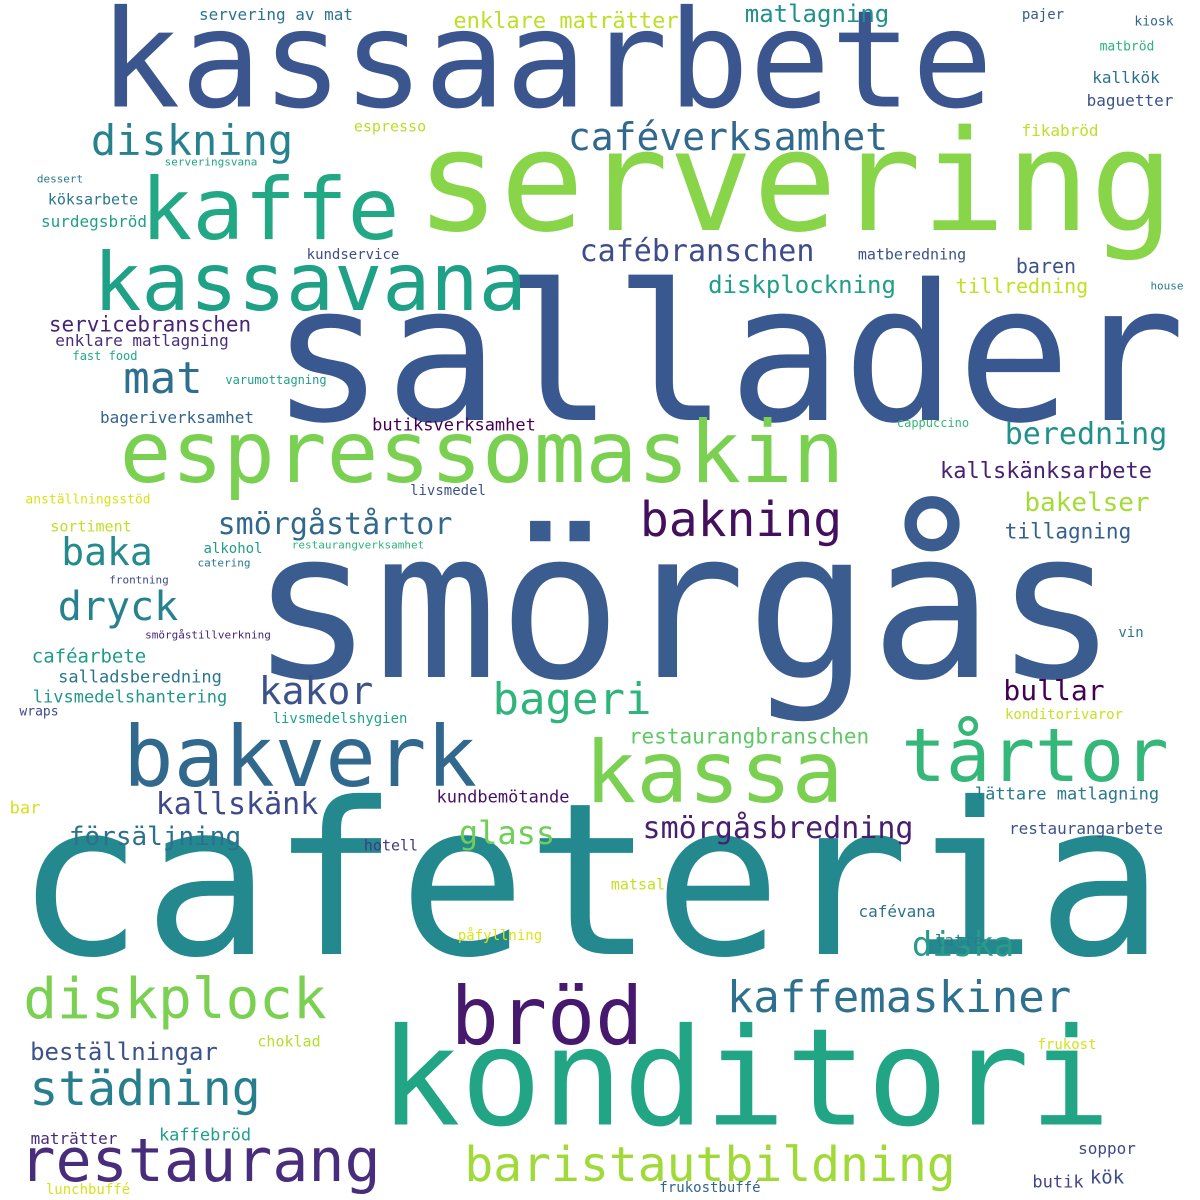  What do you see at coordinates (1035, 756) in the screenshot?
I see `word: tårtor` at bounding box center [1035, 756].